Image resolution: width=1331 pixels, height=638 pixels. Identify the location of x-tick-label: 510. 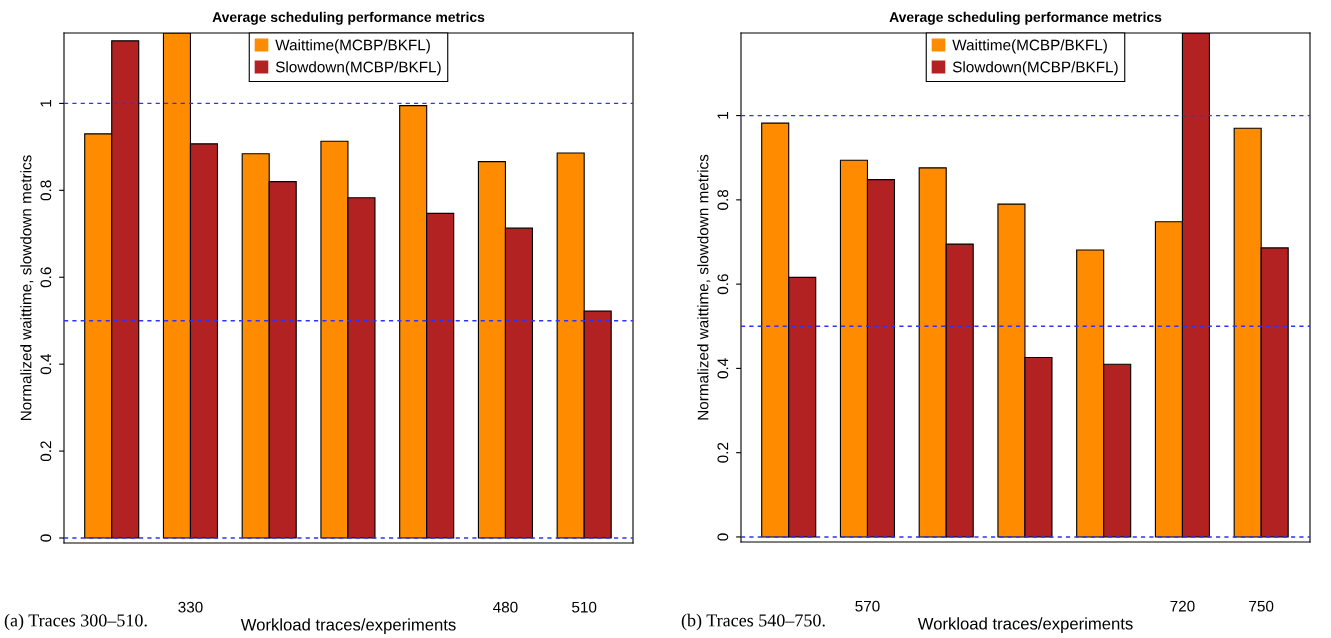
(584, 607).